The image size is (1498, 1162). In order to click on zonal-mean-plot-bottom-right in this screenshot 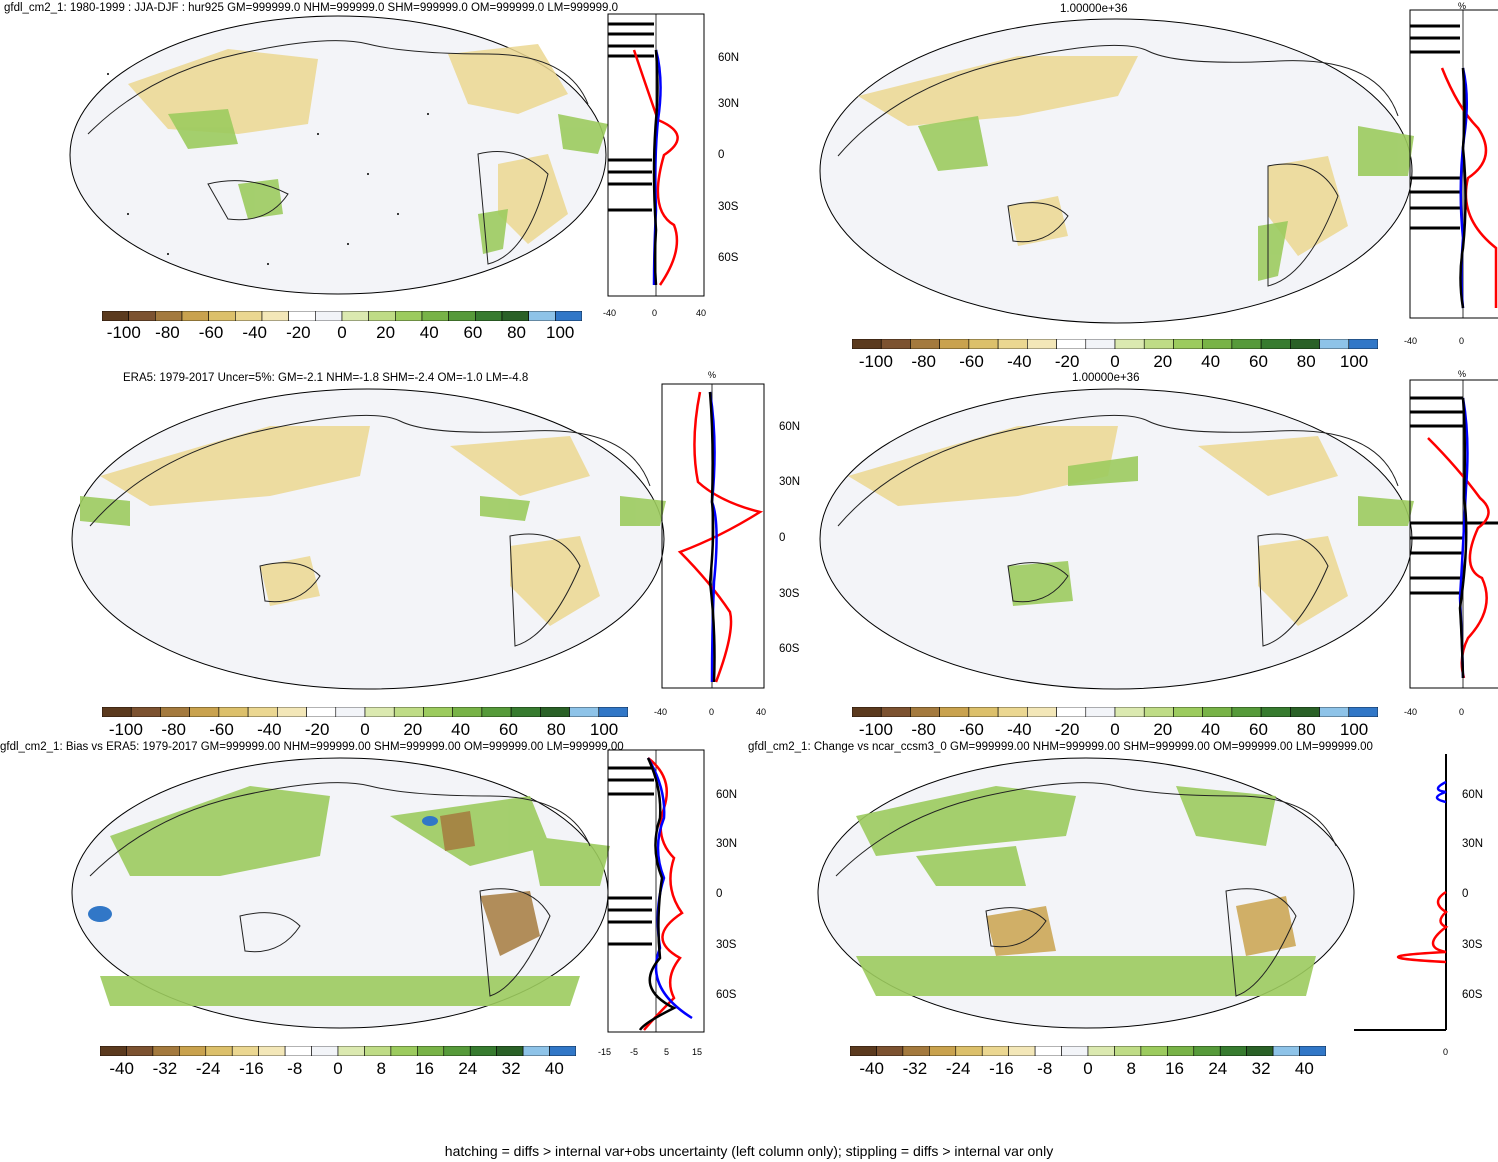, I will do `click(1401, 892)`.